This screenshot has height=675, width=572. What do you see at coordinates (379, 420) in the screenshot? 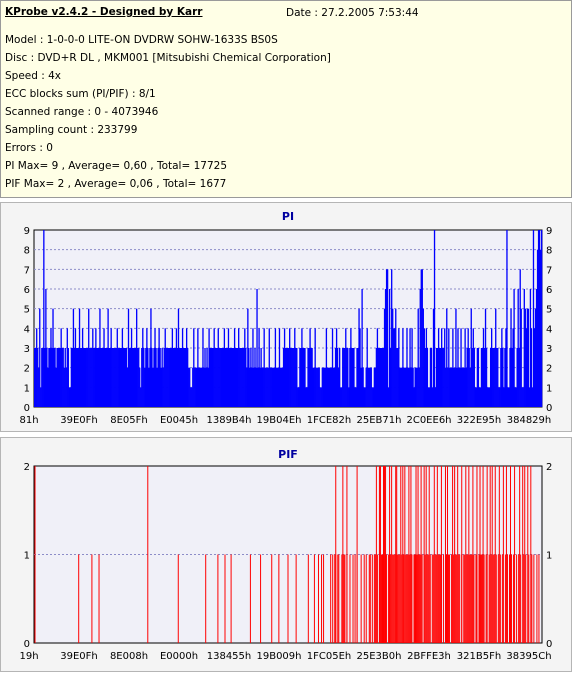
I see `x-tick-label: 25EB71h` at bounding box center [379, 420].